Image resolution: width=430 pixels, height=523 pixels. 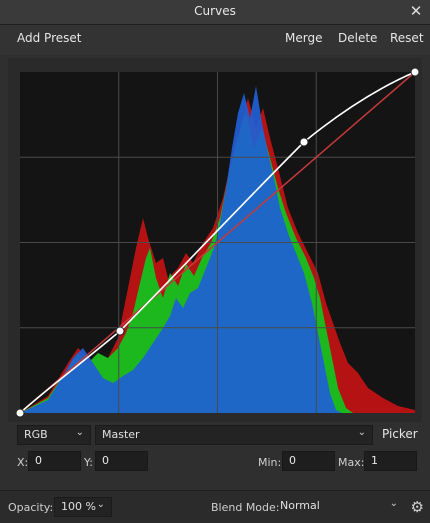 What do you see at coordinates (54, 461) in the screenshot?
I see `x-input: 0` at bounding box center [54, 461].